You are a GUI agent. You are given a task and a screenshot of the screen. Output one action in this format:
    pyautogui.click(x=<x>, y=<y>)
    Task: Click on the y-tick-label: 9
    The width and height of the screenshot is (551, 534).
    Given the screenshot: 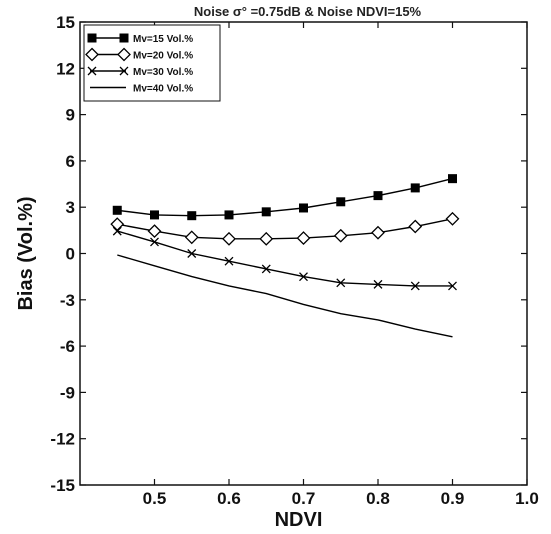 What is the action you would take?
    pyautogui.click(x=70, y=115)
    